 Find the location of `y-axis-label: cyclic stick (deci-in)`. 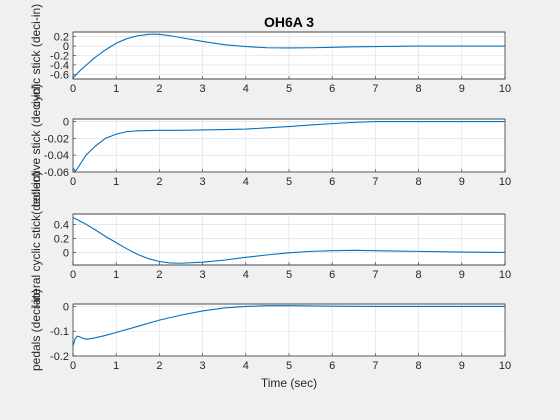

y-axis-label: cyclic stick (deci-in) is located at coordinates (36, 55).